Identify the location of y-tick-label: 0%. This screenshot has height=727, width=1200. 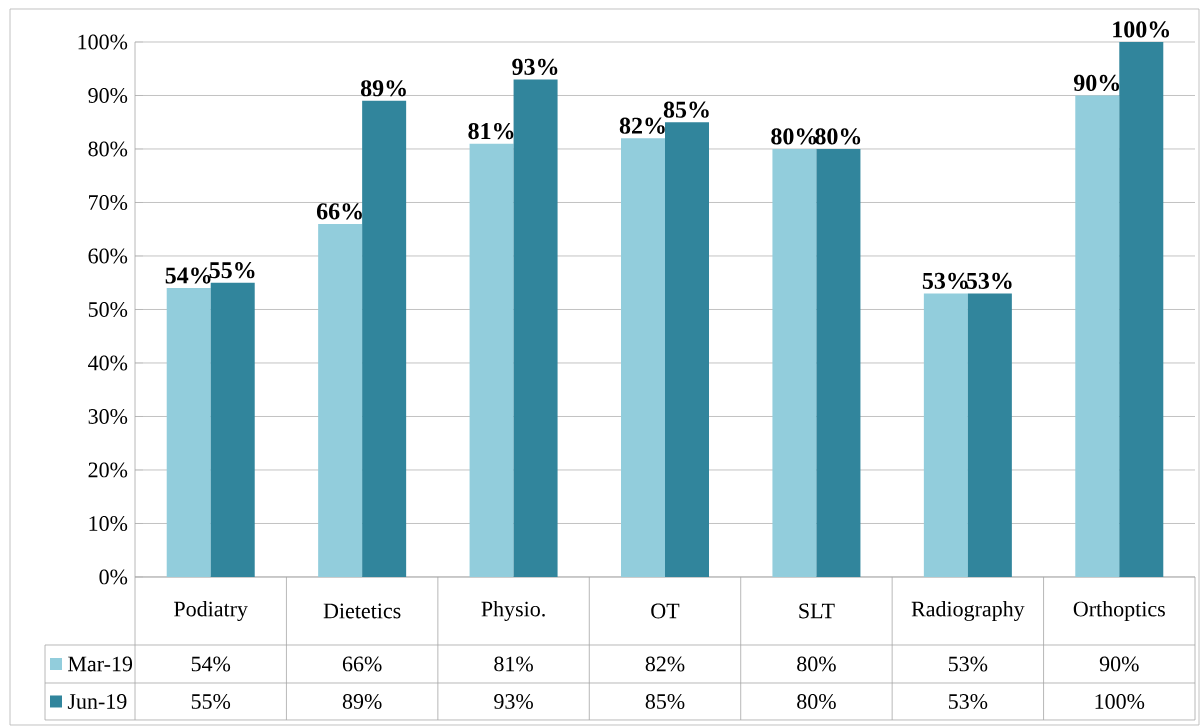
(113, 577).